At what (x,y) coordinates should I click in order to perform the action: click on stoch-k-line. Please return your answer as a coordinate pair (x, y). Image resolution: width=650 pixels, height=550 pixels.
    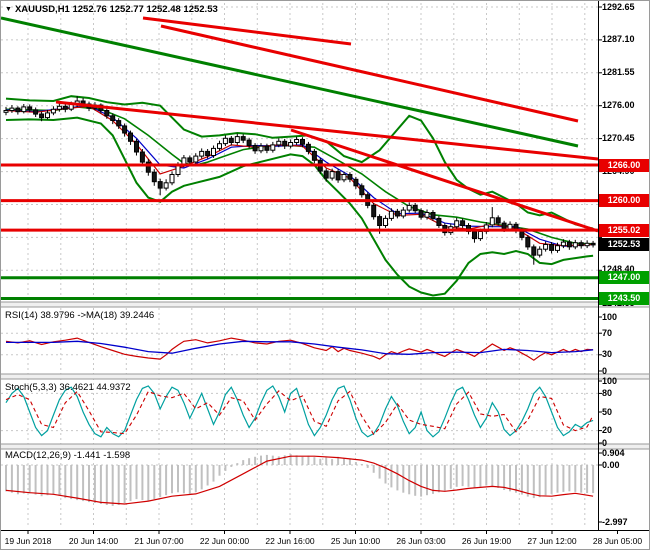
    Looking at the image, I should click on (299, 411).